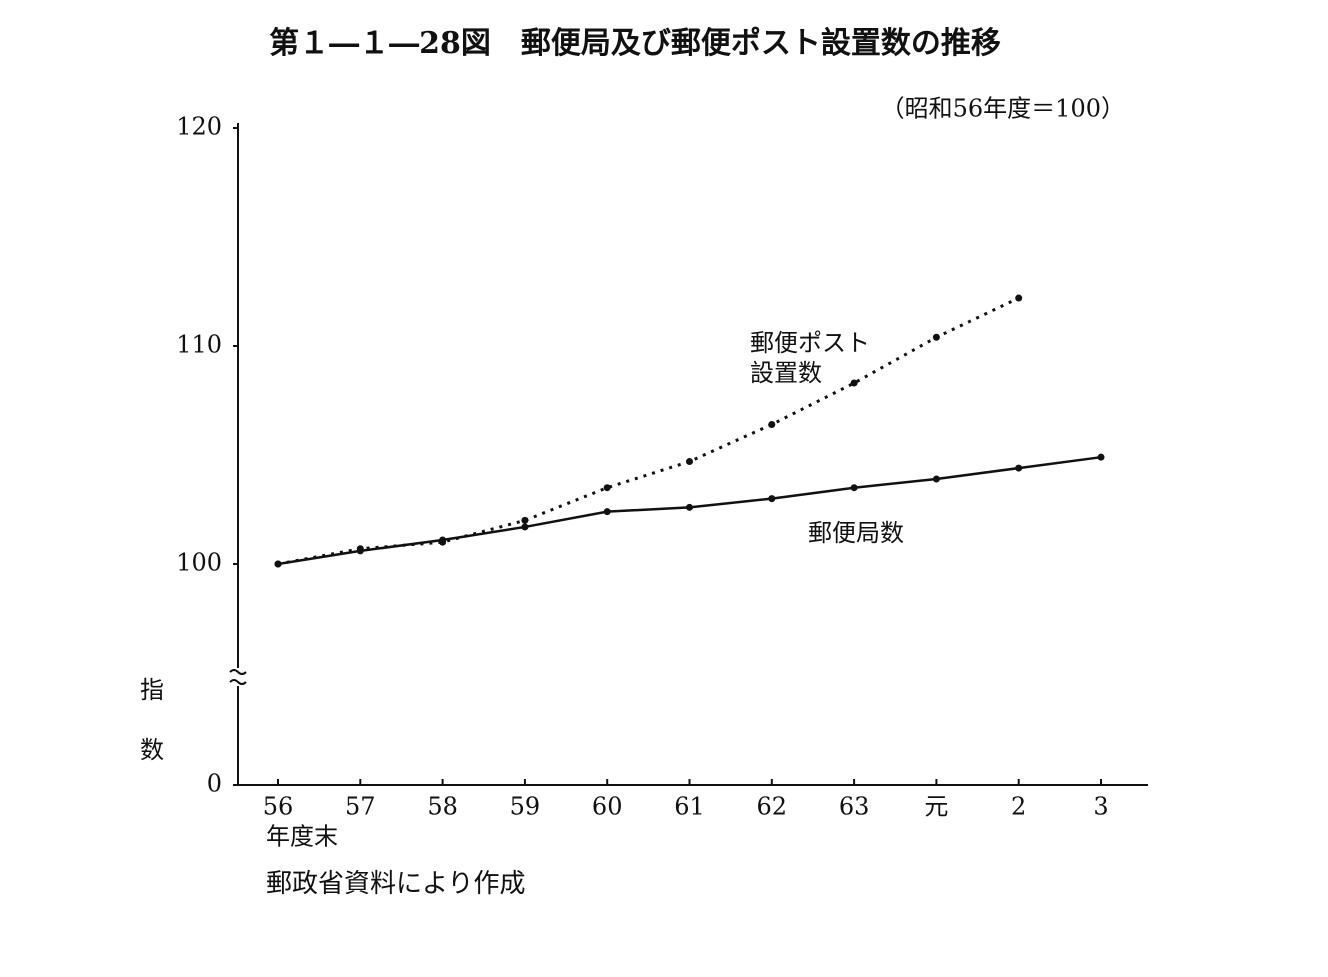  What do you see at coordinates (1100, 807) in the screenshot?
I see `x-tick-label: 3` at bounding box center [1100, 807].